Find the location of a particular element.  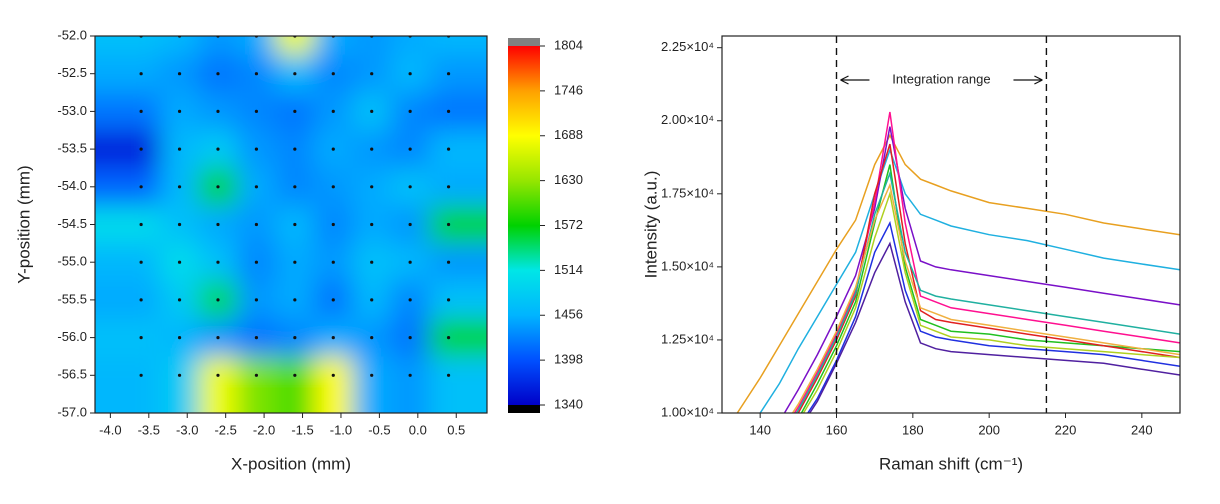

colorbar-tick-label: 1804 is located at coordinates (568, 44).